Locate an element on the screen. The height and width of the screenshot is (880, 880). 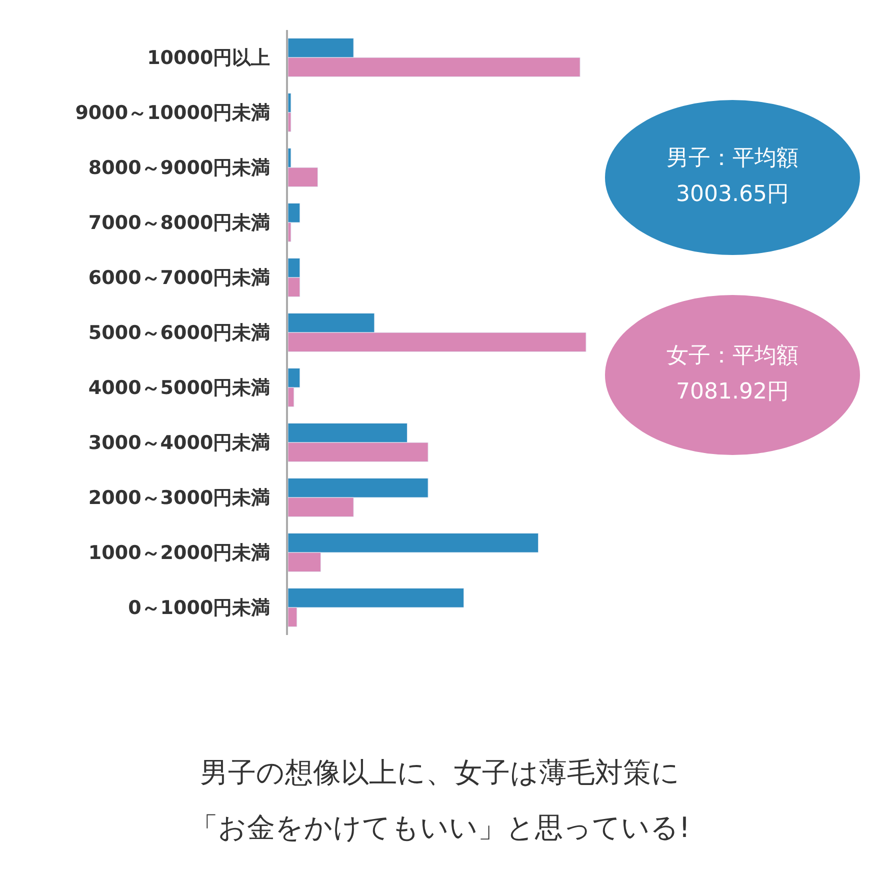
y-tick-label: 4000～5000円未満 is located at coordinates (179, 388).